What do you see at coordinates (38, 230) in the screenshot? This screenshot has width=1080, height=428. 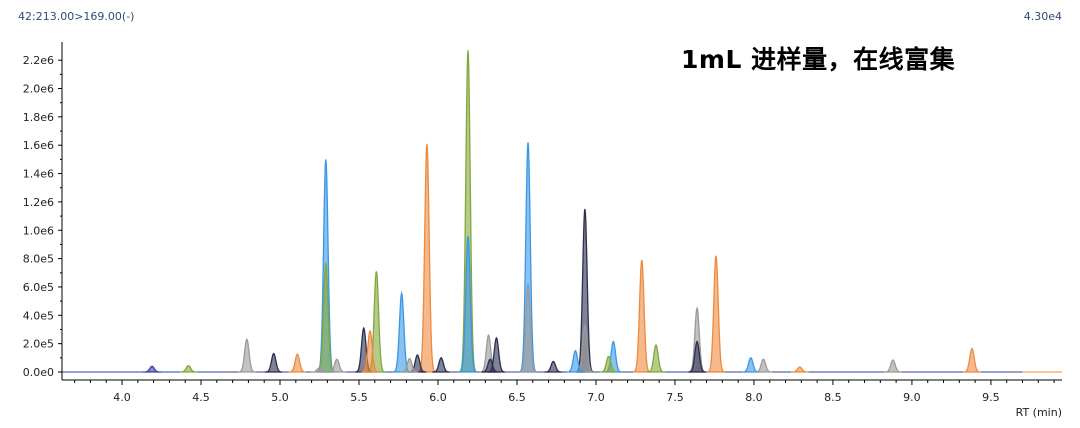 I see `y-tick-label: 1.0e6` at bounding box center [38, 230].